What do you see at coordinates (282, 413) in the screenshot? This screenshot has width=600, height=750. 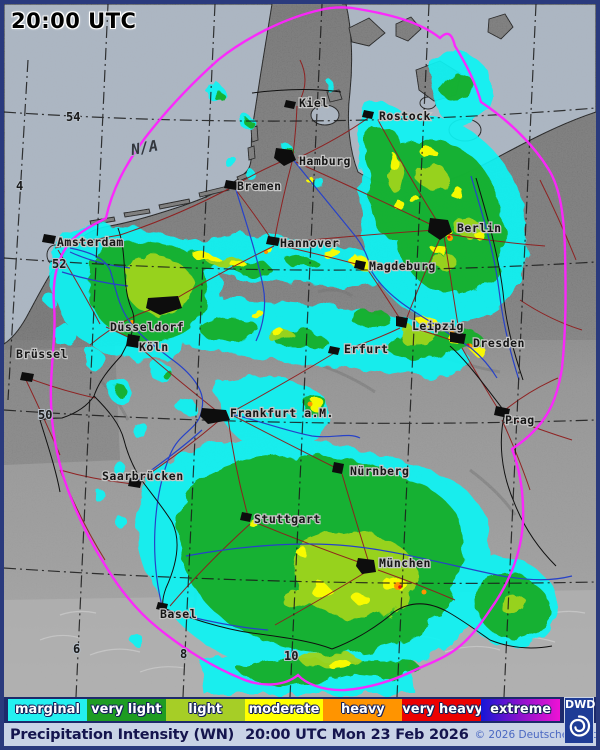 I see `city-label-frankfurt-a-m-: Frankfurt a.M.` at bounding box center [282, 413].